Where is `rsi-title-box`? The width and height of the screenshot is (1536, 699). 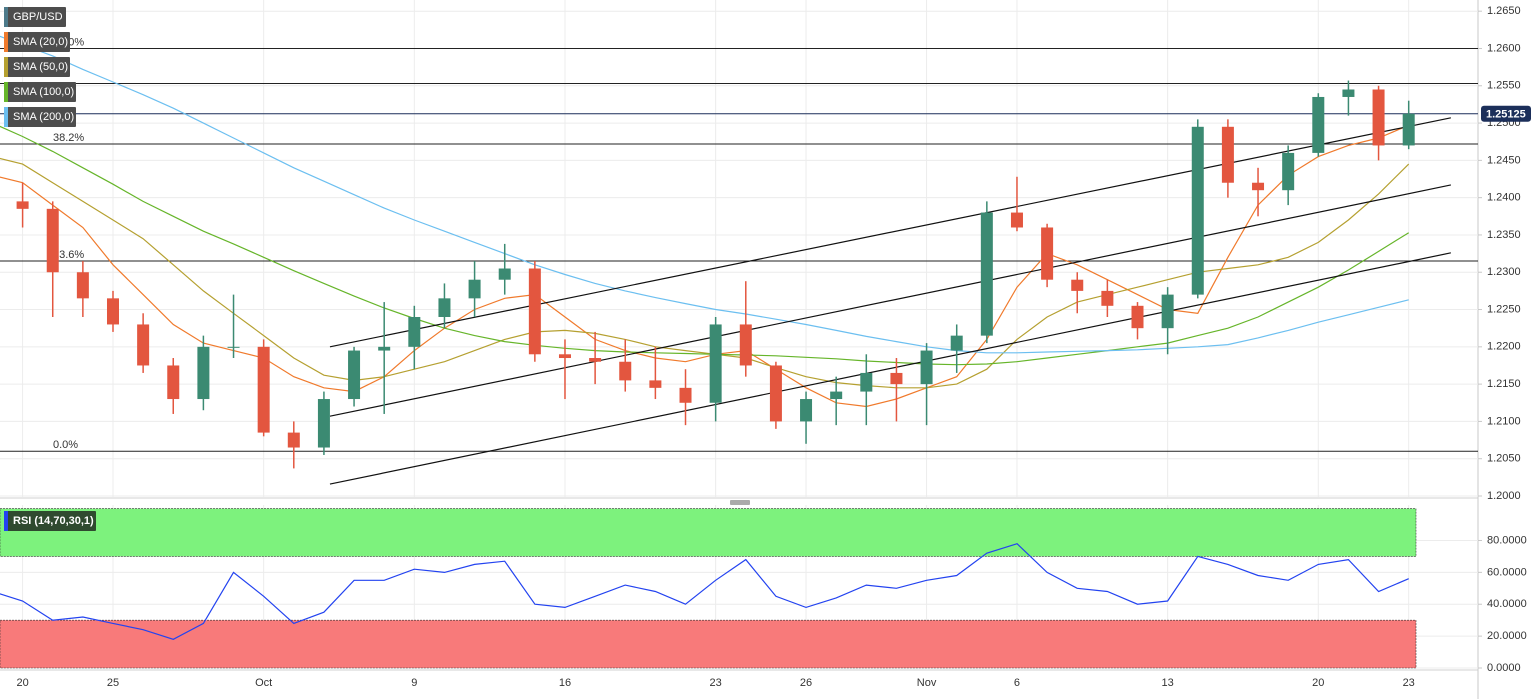
rsi-title-box is located at coordinates (50, 521).